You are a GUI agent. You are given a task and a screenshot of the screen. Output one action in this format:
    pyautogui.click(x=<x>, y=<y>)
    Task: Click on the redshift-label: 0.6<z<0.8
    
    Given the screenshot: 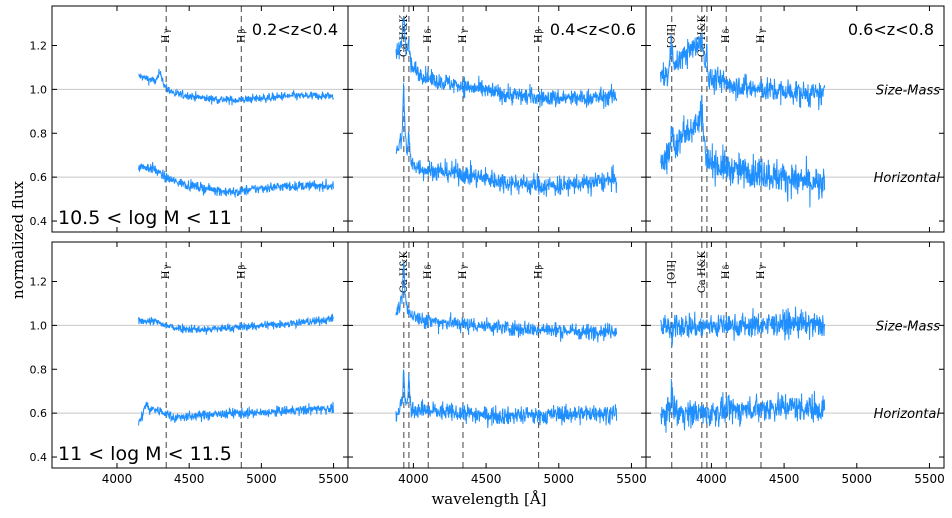 What is the action you would take?
    pyautogui.click(x=891, y=29)
    